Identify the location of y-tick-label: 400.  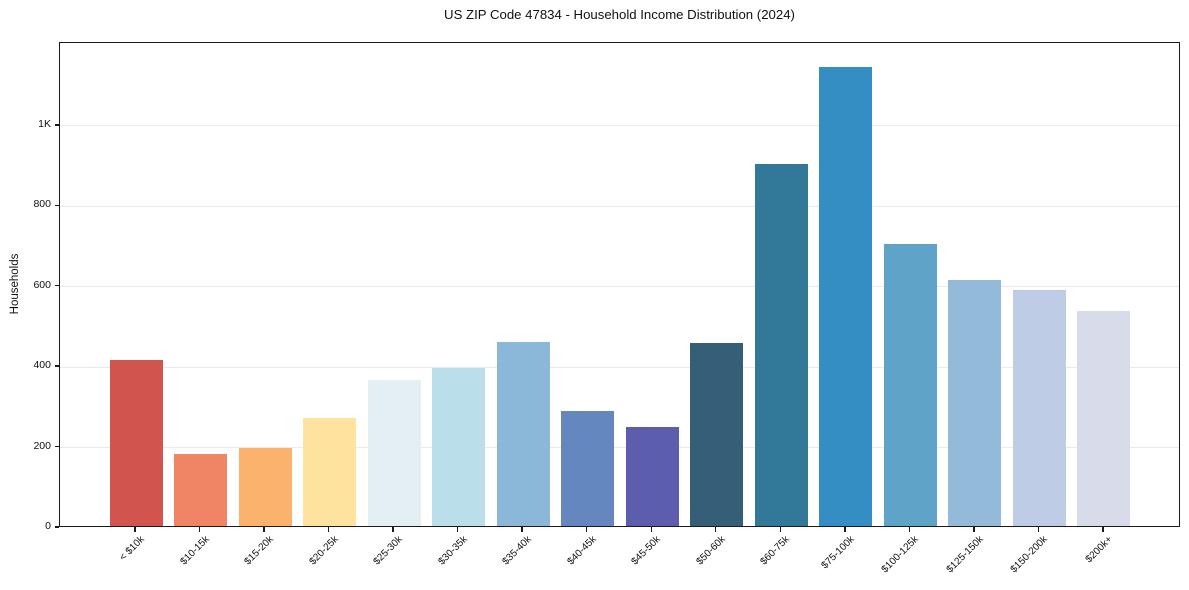
(42, 365).